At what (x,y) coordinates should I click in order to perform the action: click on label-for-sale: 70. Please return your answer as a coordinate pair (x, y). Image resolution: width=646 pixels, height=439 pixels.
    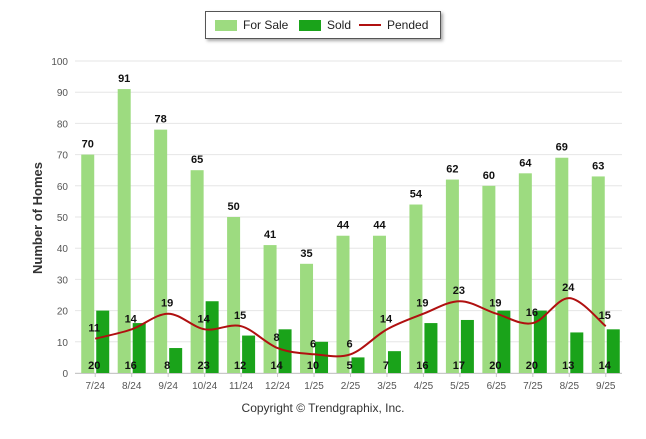
    Looking at the image, I should click on (88, 145).